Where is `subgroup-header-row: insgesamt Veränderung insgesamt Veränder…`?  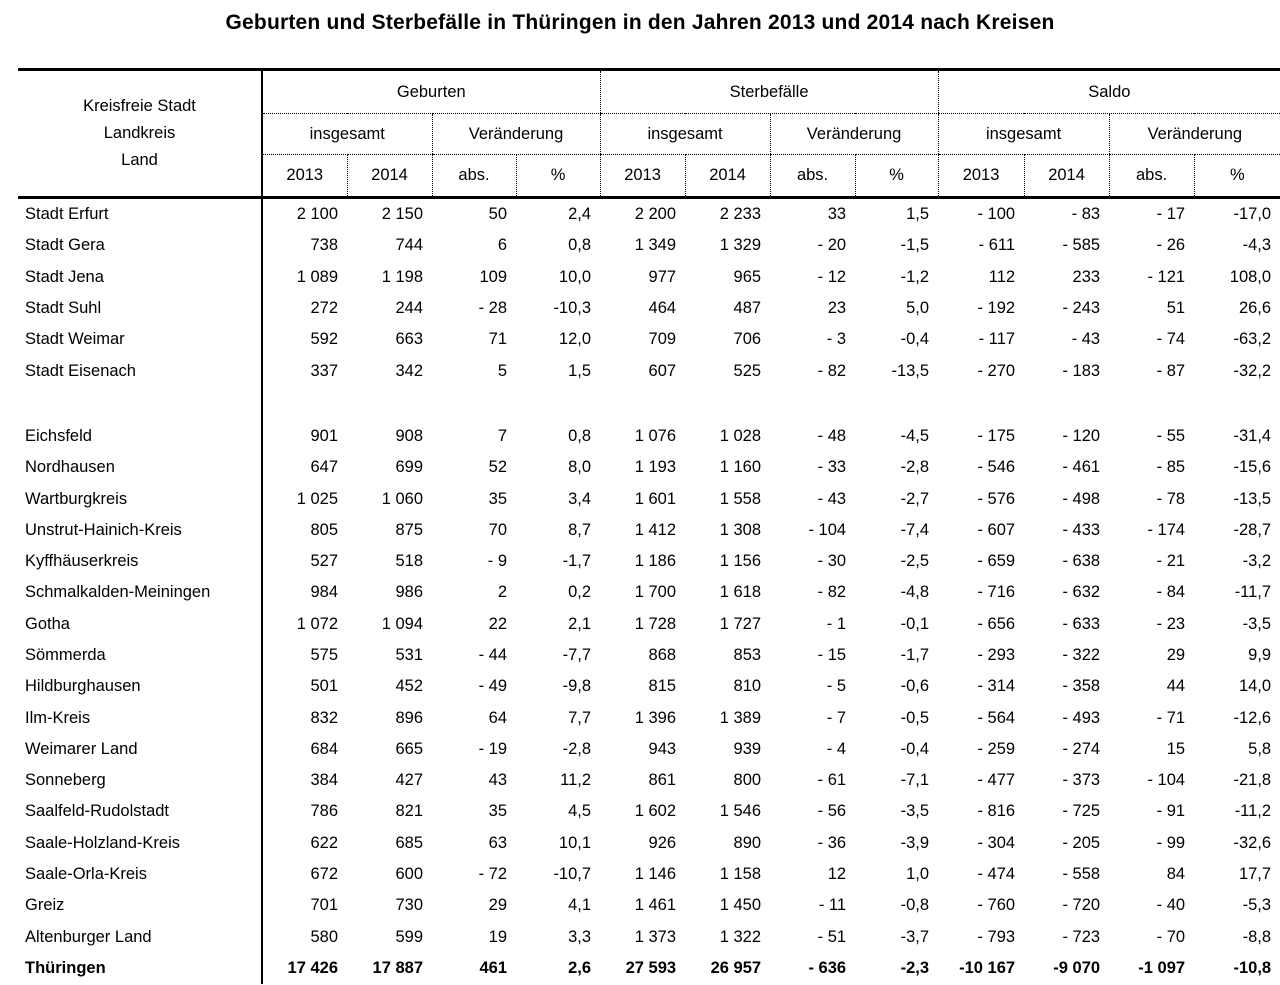
subgroup-header-row: insgesamt Veränderung insgesamt Veränder… is located at coordinates (649, 134).